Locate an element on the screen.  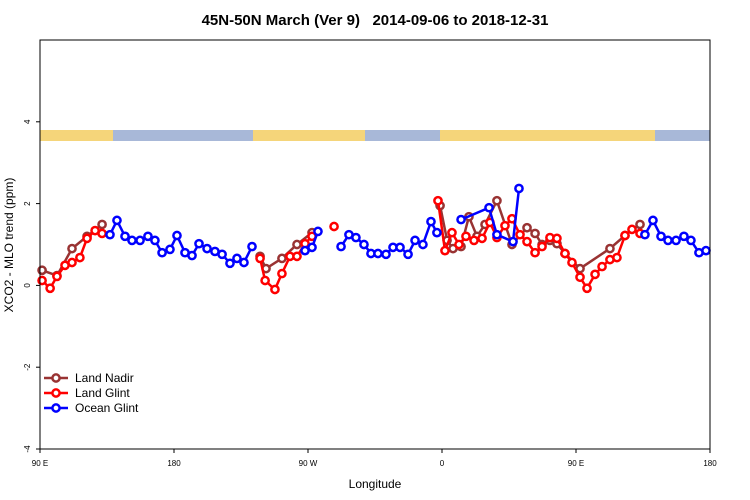
y-tick-label: 4 is located at coordinates (27, 121).